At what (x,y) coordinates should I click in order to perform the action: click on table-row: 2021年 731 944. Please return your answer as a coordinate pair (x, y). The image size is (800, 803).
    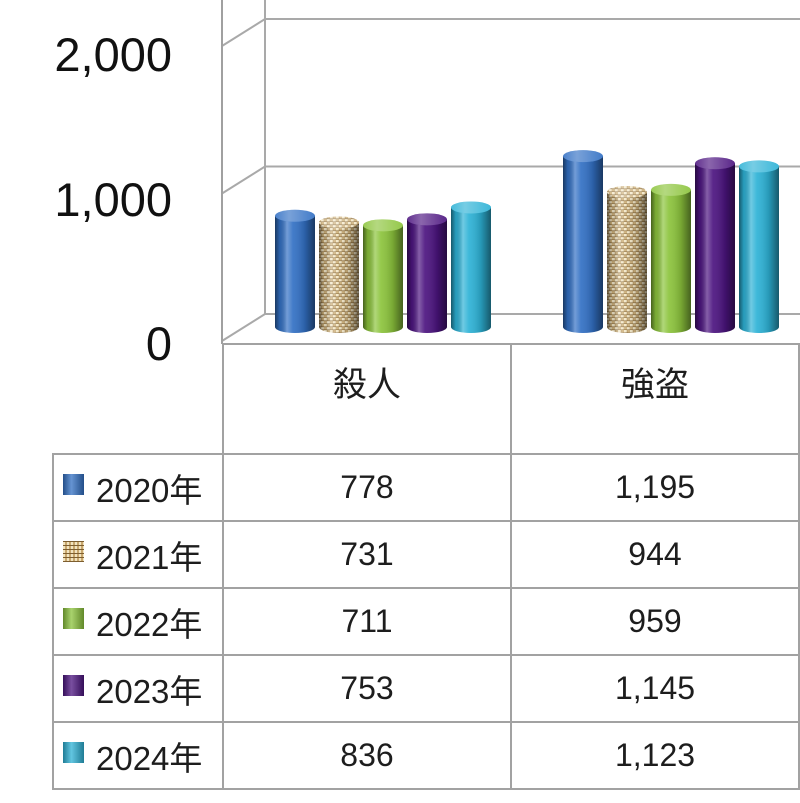
    Looking at the image, I should click on (426, 554).